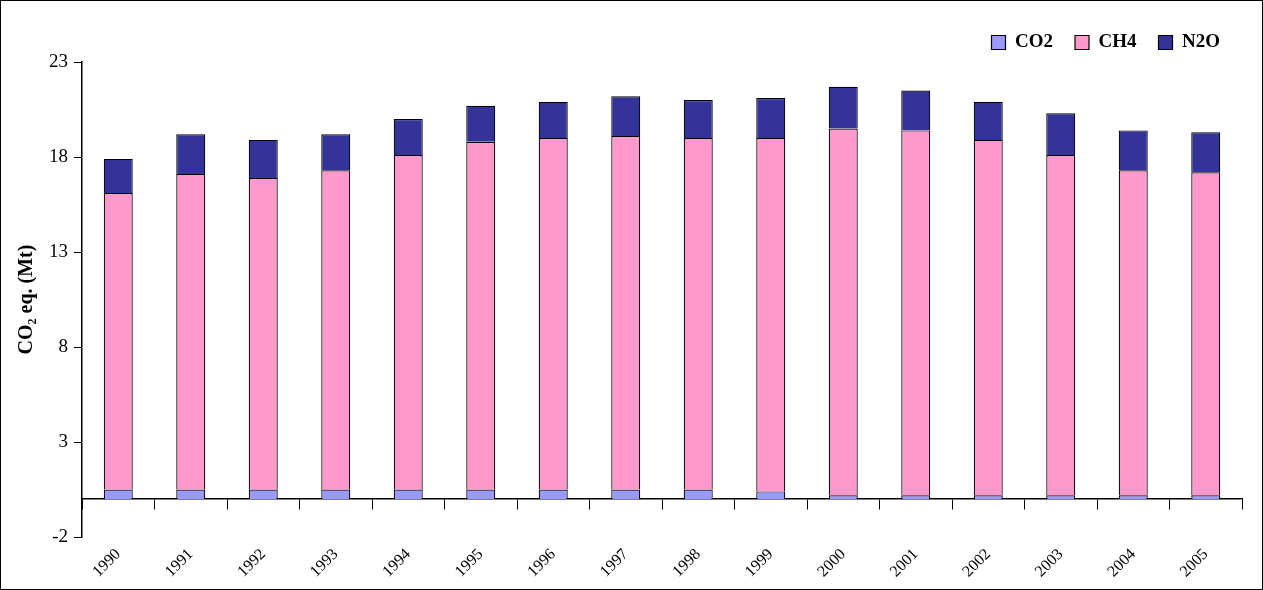 This screenshot has height=590, width=1263. What do you see at coordinates (1034, 41) in the screenshot?
I see `legend-label: CO2` at bounding box center [1034, 41].